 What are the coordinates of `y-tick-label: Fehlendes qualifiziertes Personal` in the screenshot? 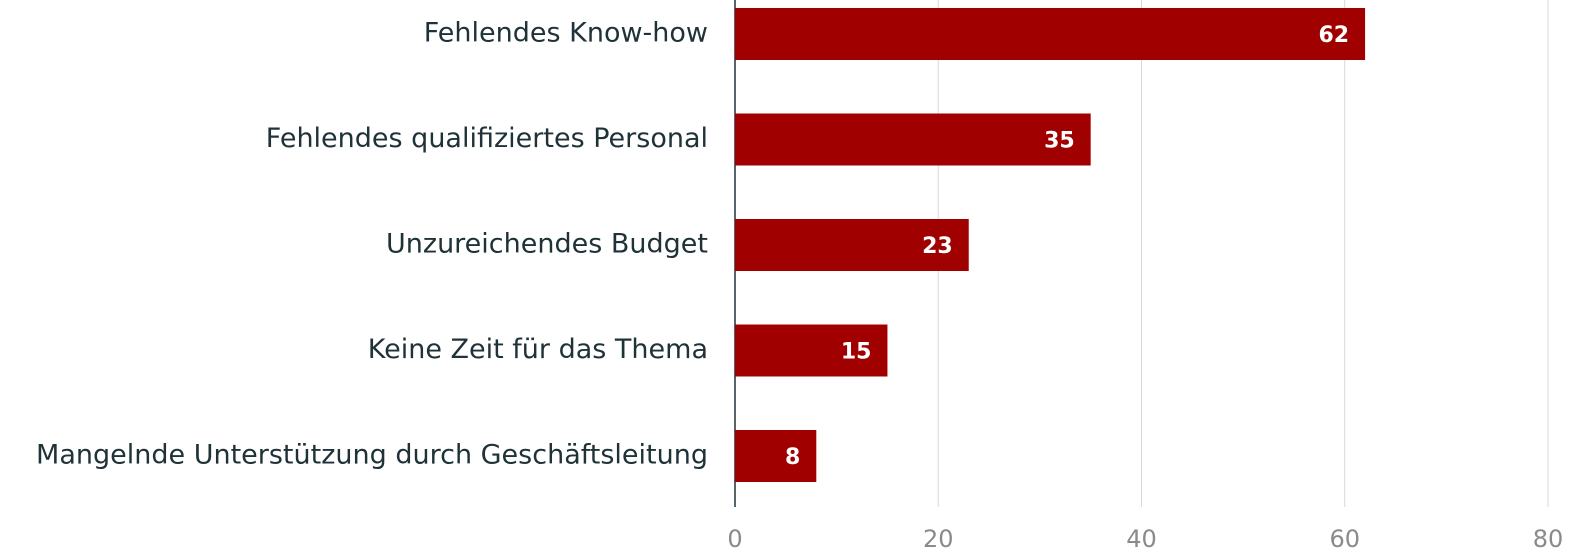 It's located at (487, 138).